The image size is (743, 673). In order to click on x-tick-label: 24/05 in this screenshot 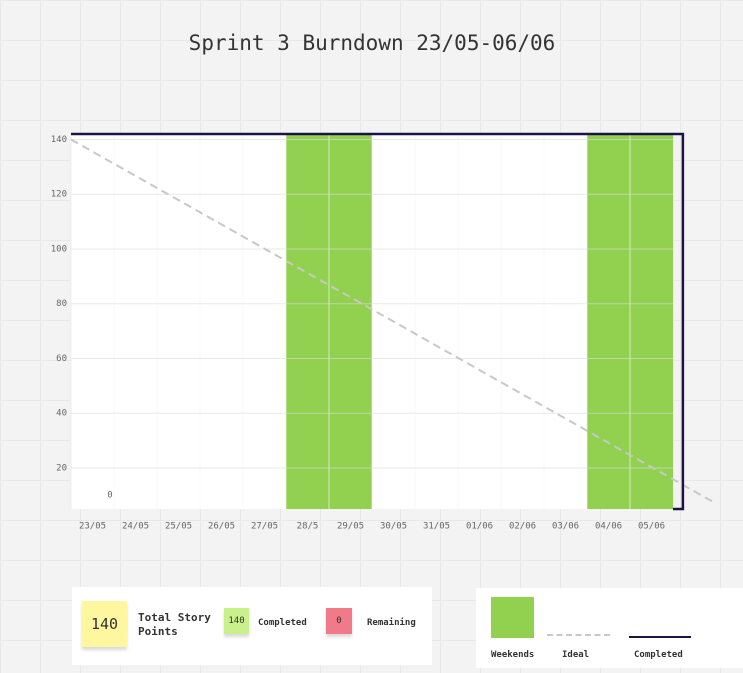, I will do `click(135, 527)`.